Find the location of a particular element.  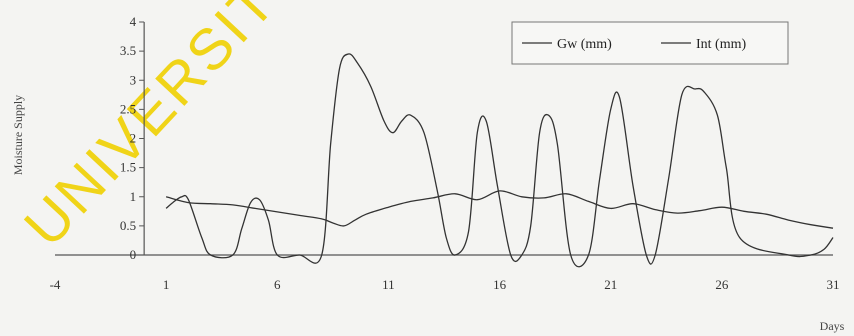

legend-label-int: Int (mm) is located at coordinates (721, 44).